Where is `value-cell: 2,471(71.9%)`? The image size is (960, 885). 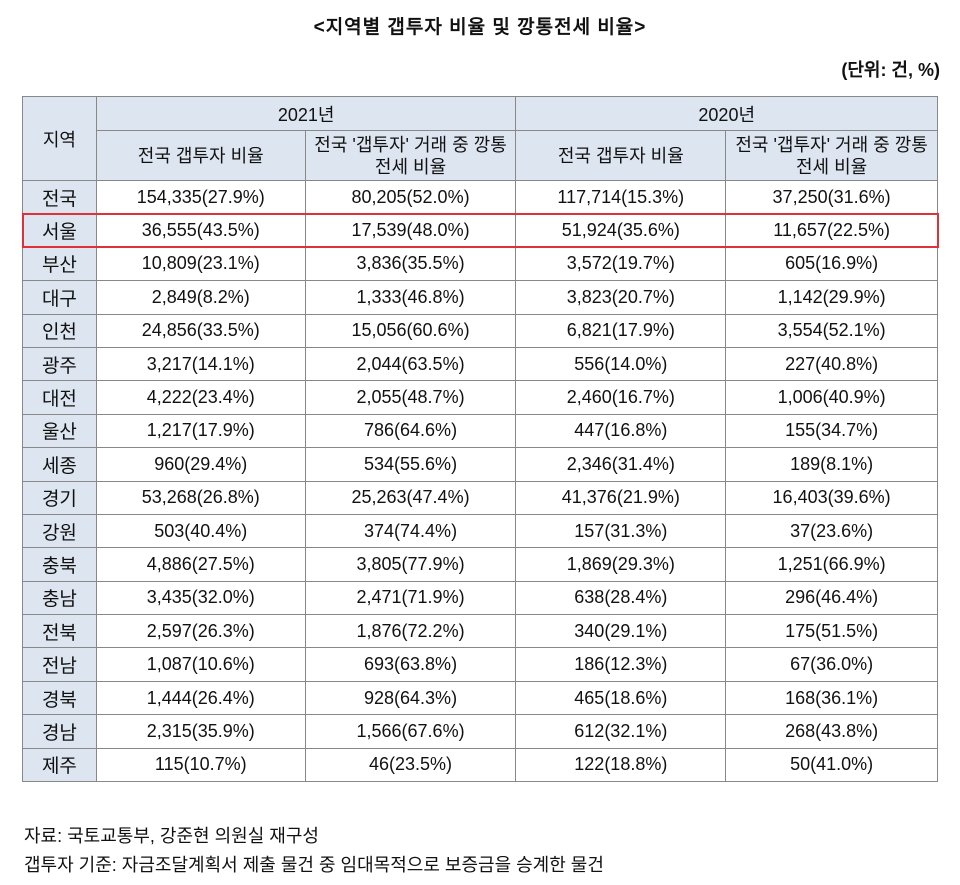
value-cell: 2,471(71.9%) is located at coordinates (410, 598).